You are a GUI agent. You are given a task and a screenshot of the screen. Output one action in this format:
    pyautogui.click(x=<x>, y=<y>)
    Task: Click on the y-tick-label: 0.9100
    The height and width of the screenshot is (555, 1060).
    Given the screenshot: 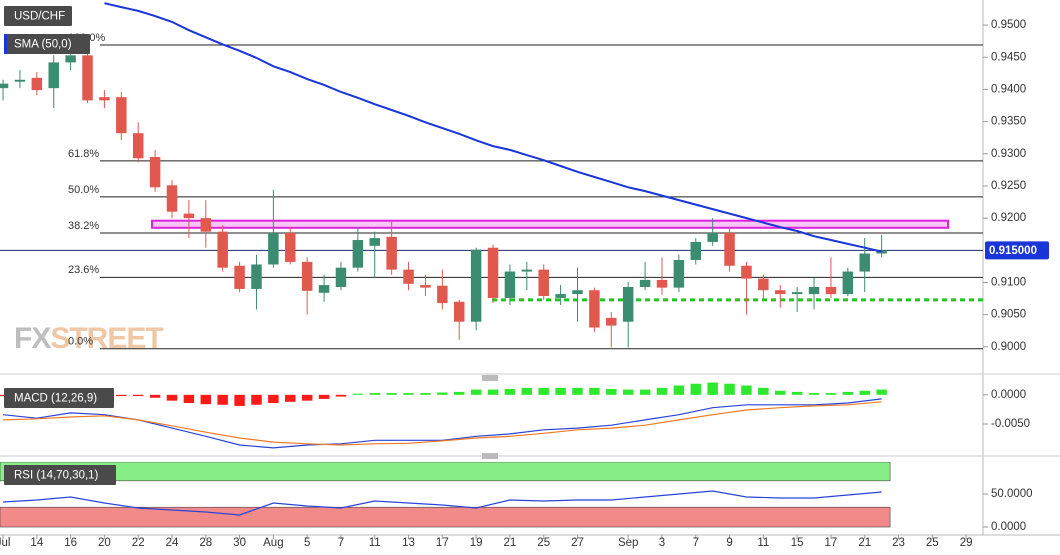 What is the action you would take?
    pyautogui.click(x=1008, y=283)
    